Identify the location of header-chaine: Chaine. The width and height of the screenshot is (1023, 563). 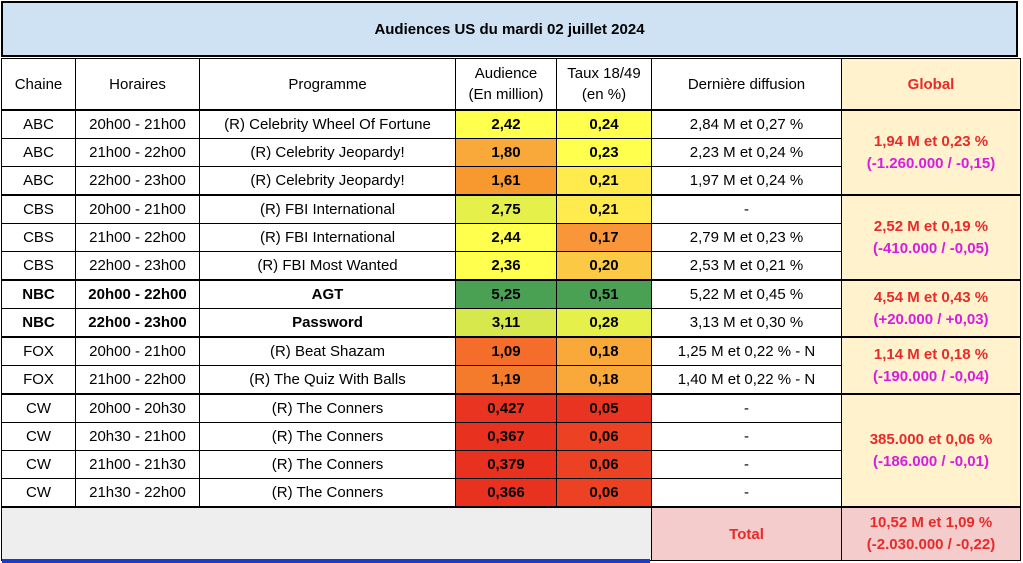
(38, 84).